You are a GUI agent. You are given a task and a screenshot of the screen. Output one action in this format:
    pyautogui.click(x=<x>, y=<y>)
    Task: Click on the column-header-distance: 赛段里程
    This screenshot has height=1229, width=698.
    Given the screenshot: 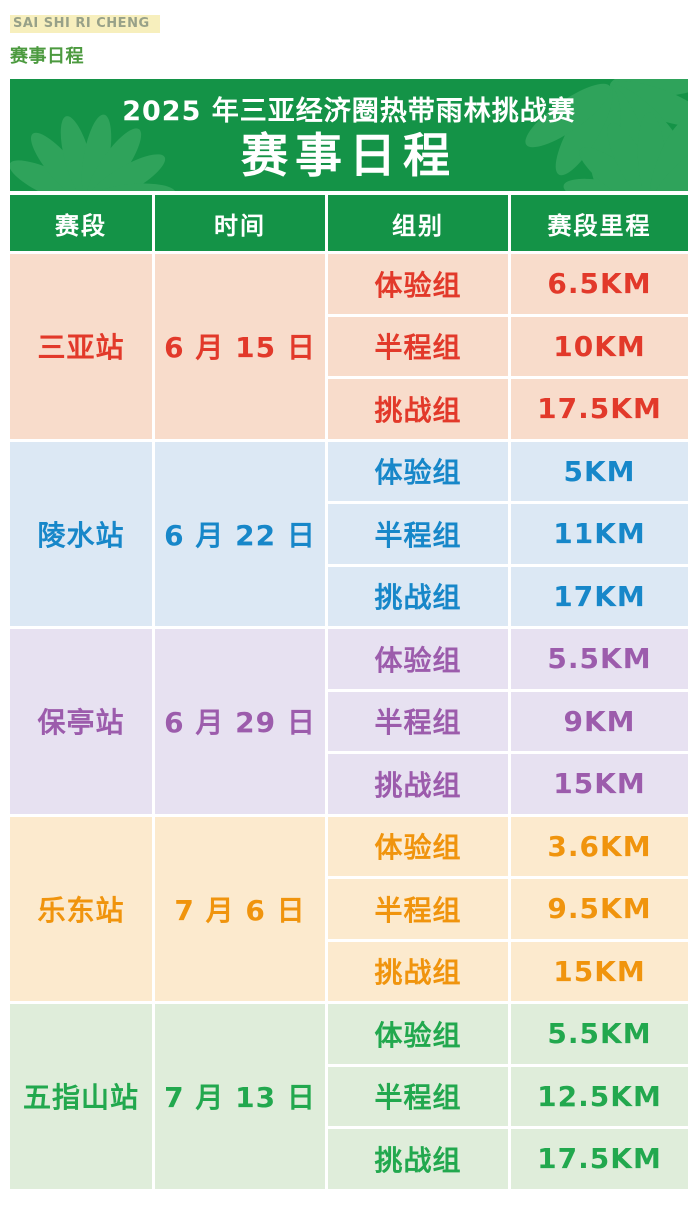 What is the action you would take?
    pyautogui.click(x=599, y=223)
    